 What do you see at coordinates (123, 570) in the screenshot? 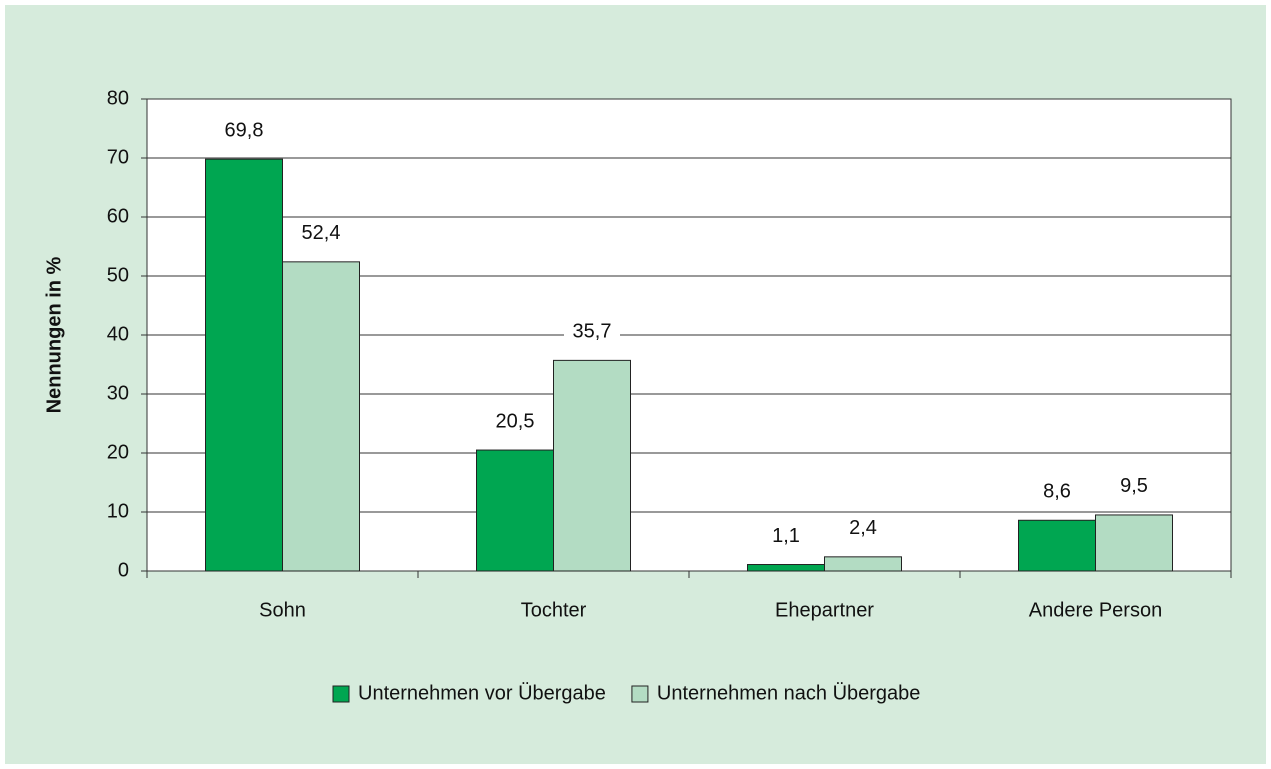
I see `y-tick-label: 0` at bounding box center [123, 570].